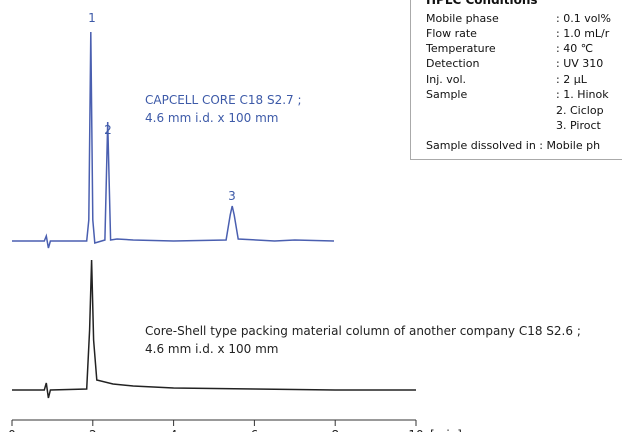  I want to click on condition-value: : 2 μL, so click(571, 79).